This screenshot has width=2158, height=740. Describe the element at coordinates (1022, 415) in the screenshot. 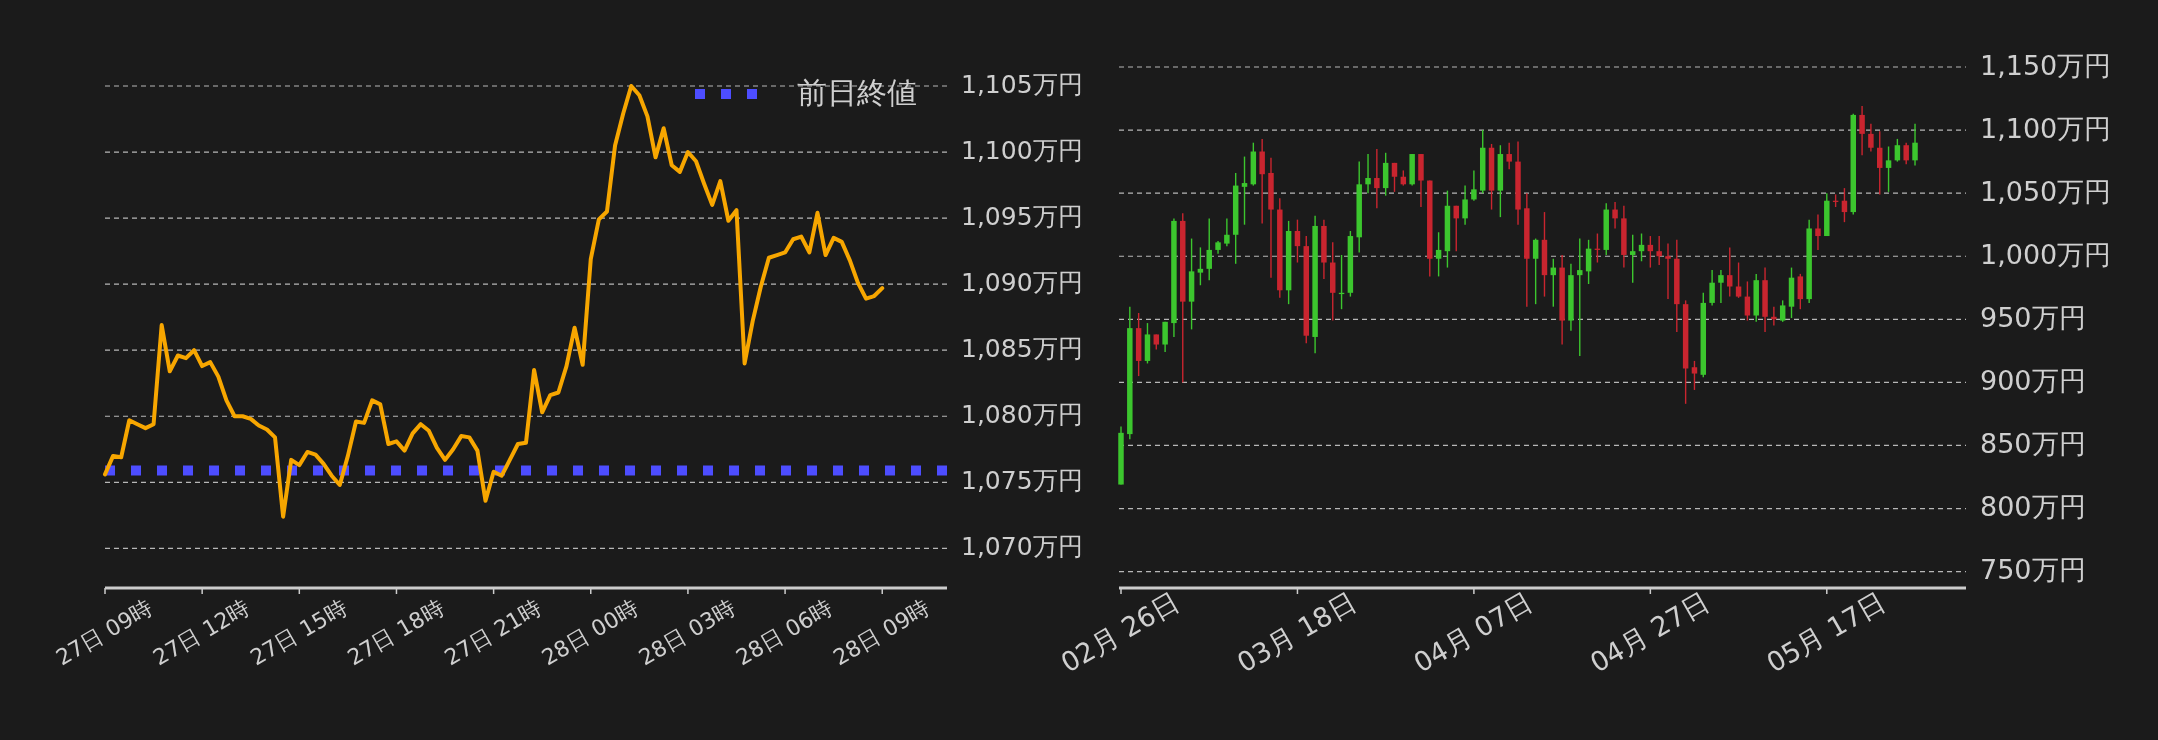

I see `y-tick-label: 1,080万円` at that location.